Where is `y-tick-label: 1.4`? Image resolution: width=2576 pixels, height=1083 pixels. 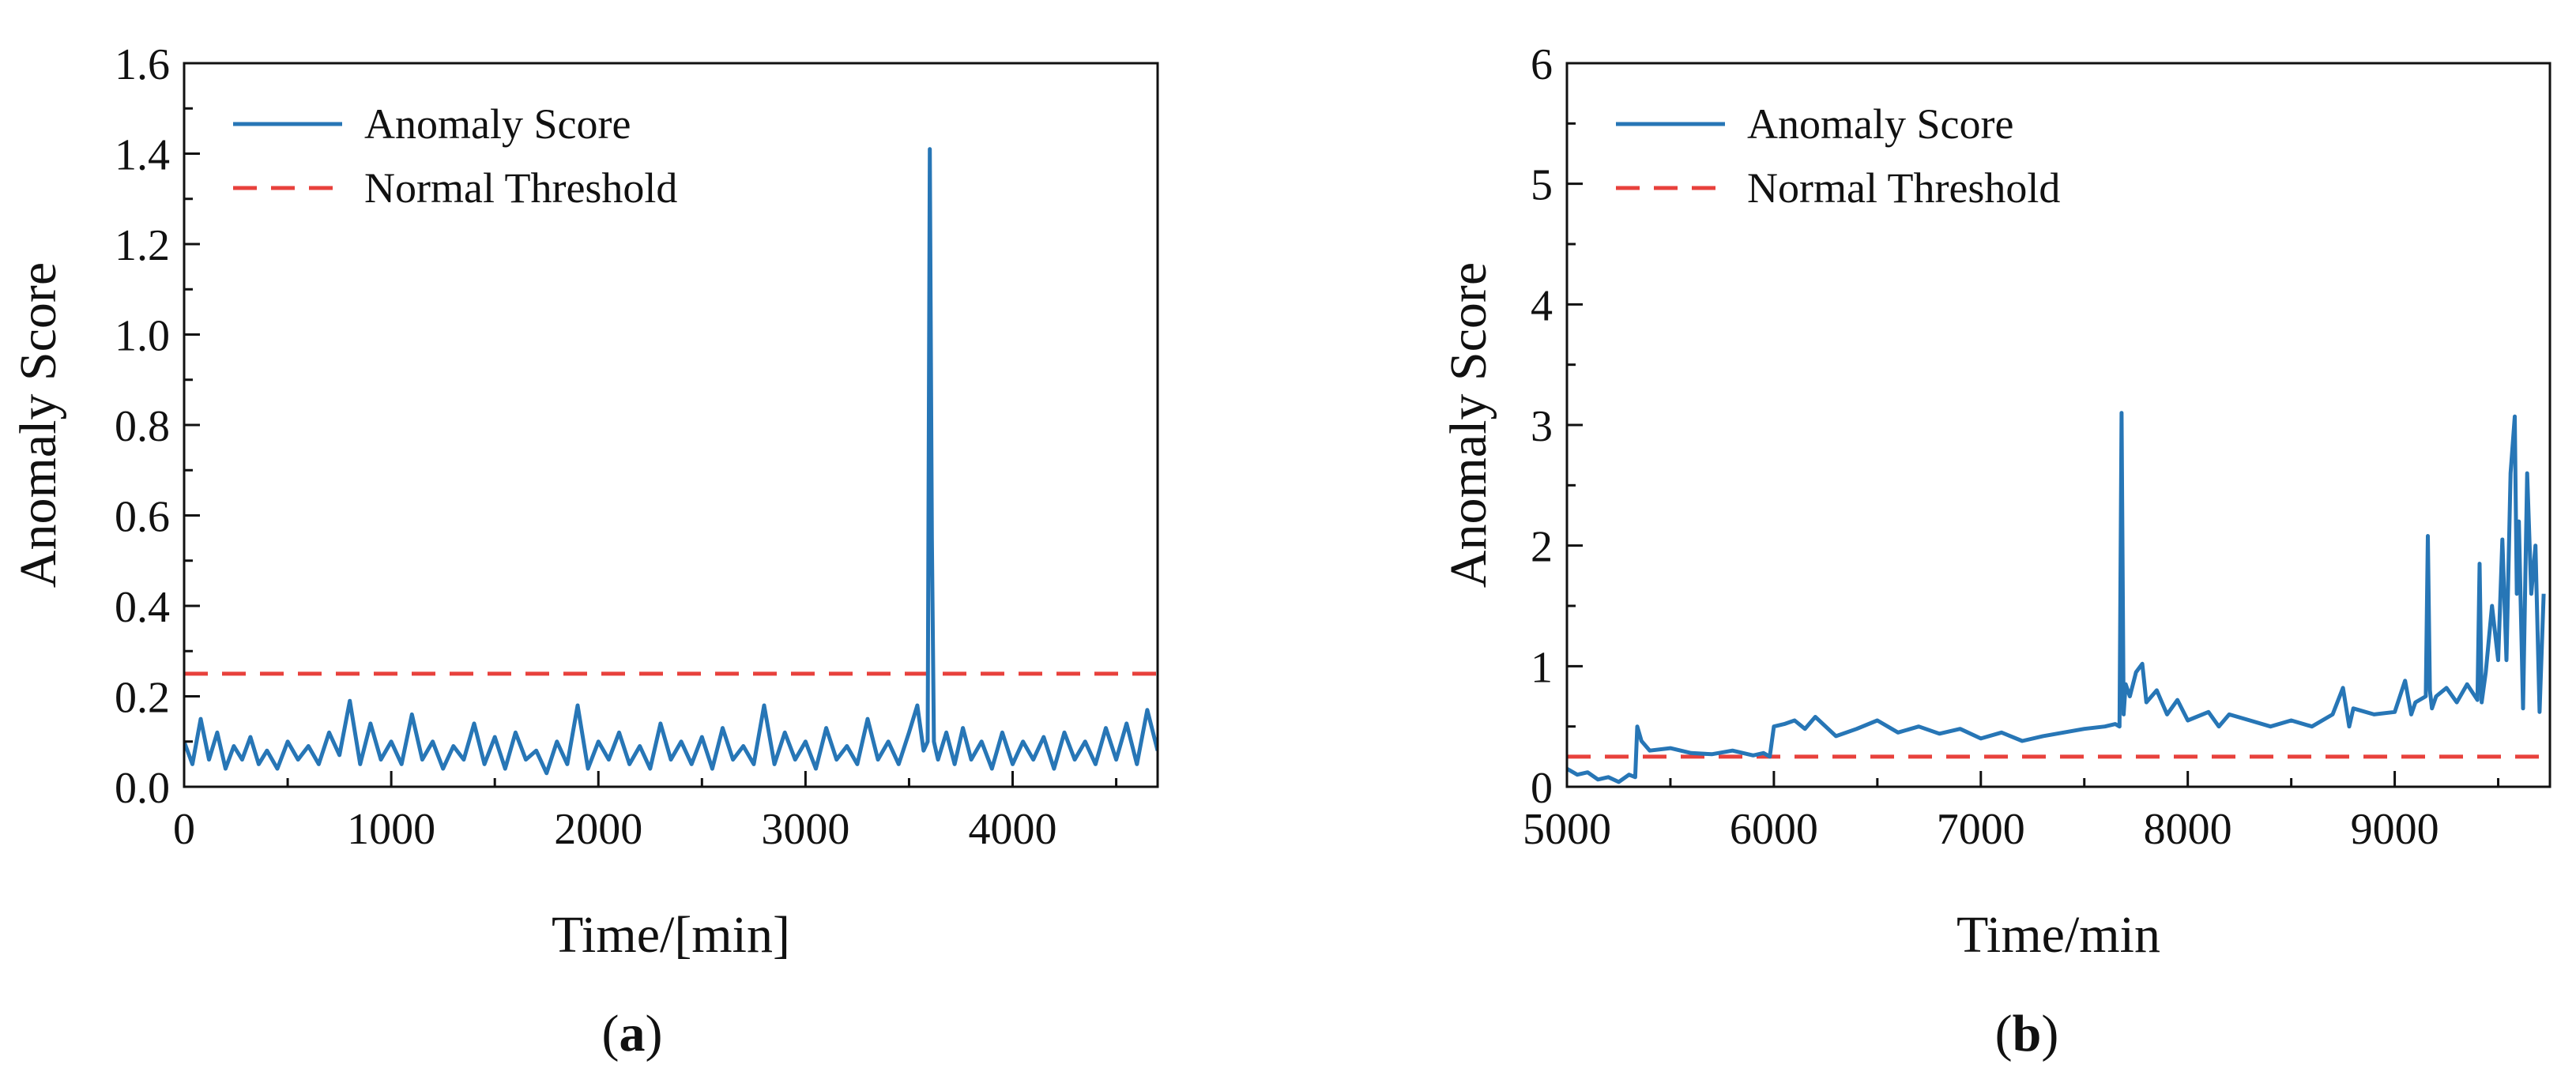 y-tick-label: 1.4 is located at coordinates (142, 155).